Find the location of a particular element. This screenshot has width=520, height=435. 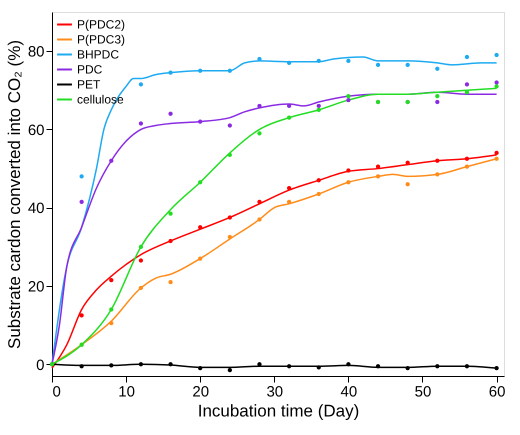

x-axis-title: Incubation time (Day) is located at coordinates (279, 411).